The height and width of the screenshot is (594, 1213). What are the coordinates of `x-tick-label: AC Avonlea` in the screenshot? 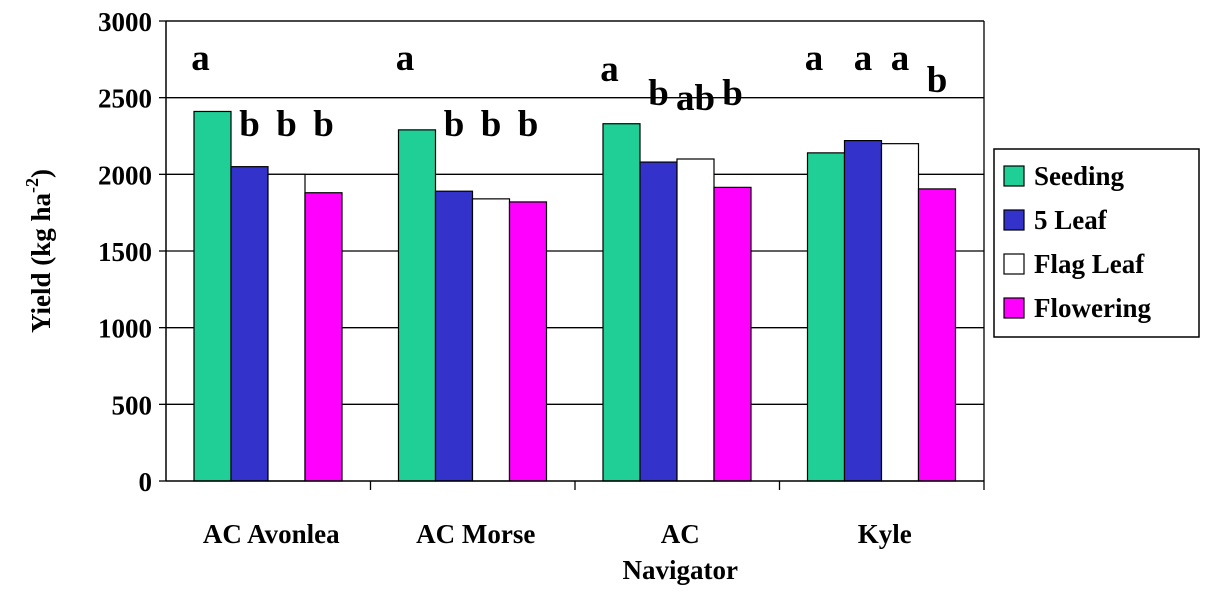 It's located at (271, 534).